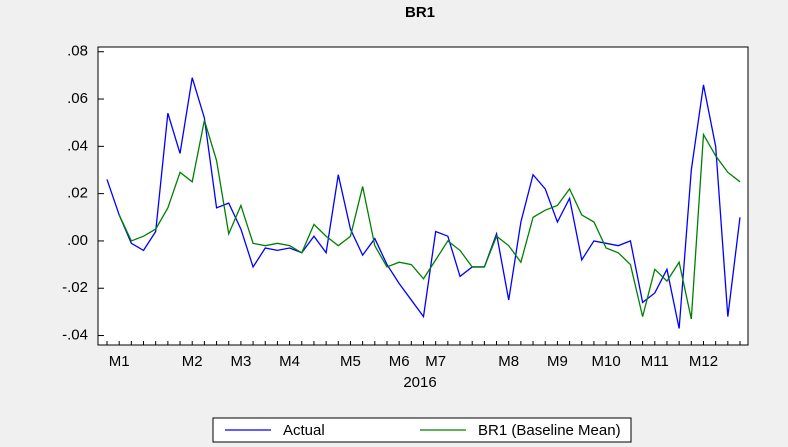  Describe the element at coordinates (77, 98) in the screenshot. I see `y-tick-label: .06` at that location.